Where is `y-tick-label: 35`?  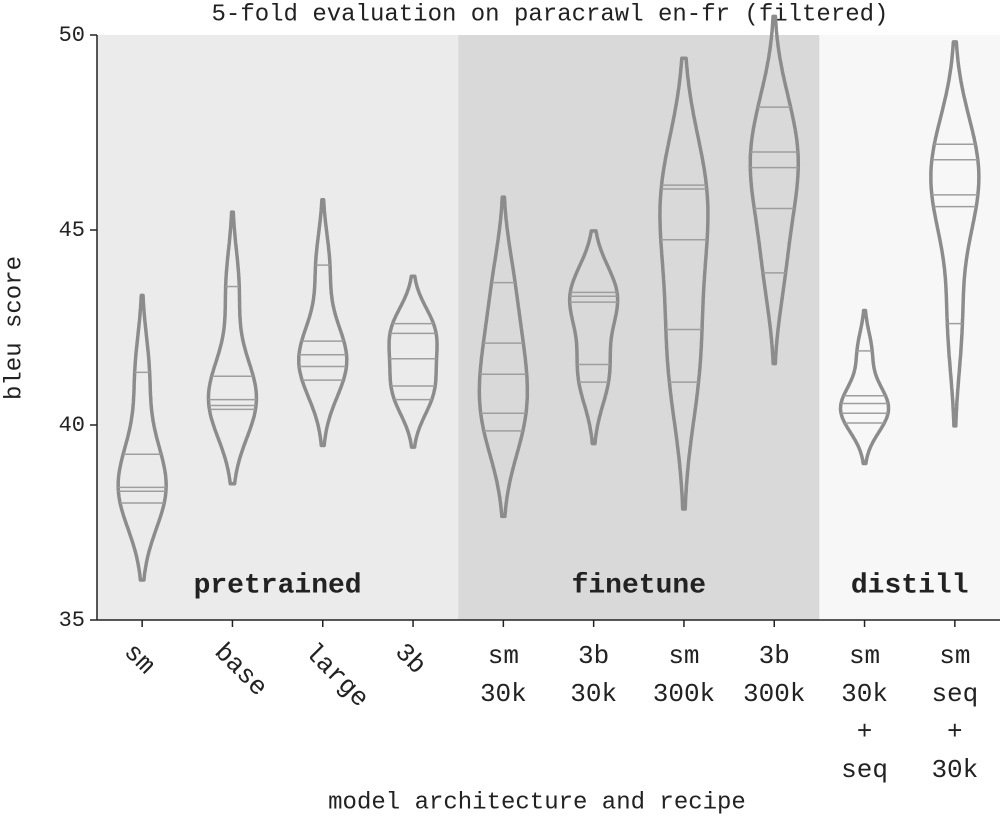 y-tick-label: 35 is located at coordinates (72, 620).